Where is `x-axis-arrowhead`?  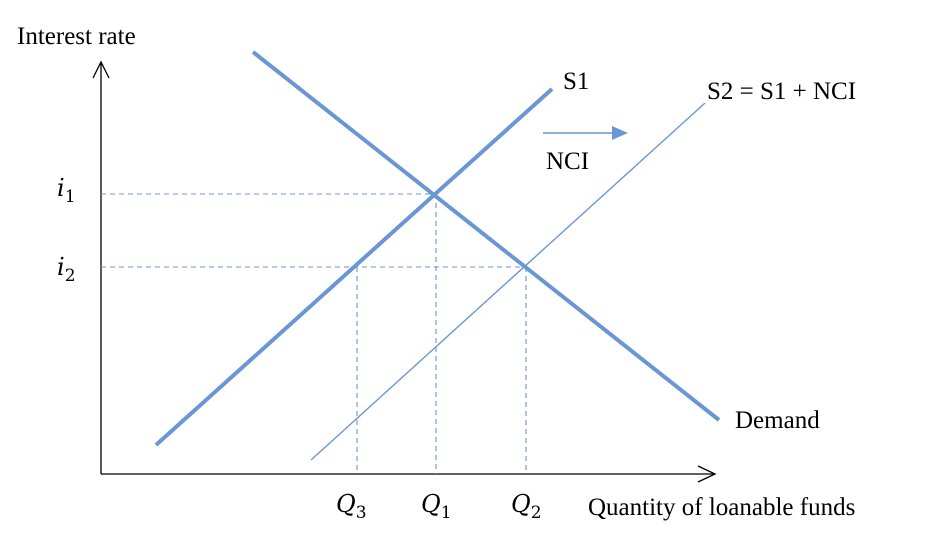 x-axis-arrowhead is located at coordinates (707, 474).